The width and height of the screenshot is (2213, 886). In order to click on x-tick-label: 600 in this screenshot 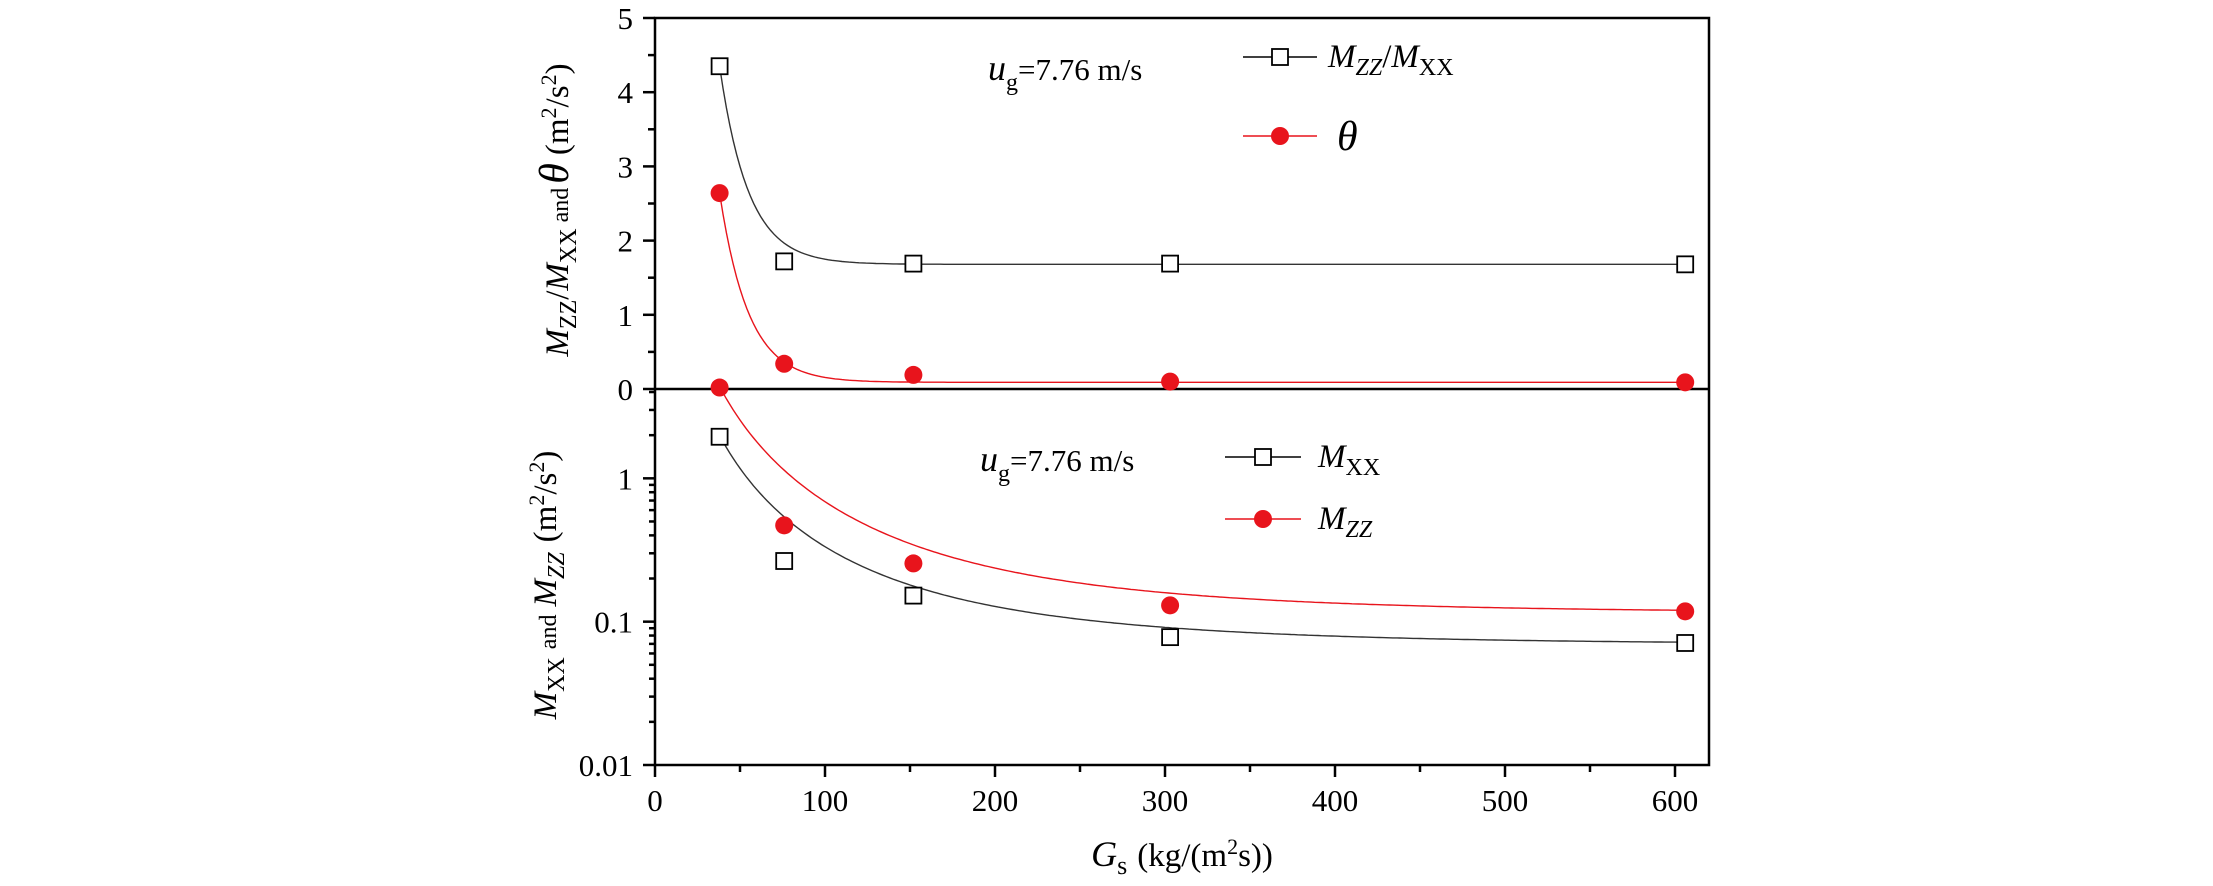, I will do `click(1675, 800)`.